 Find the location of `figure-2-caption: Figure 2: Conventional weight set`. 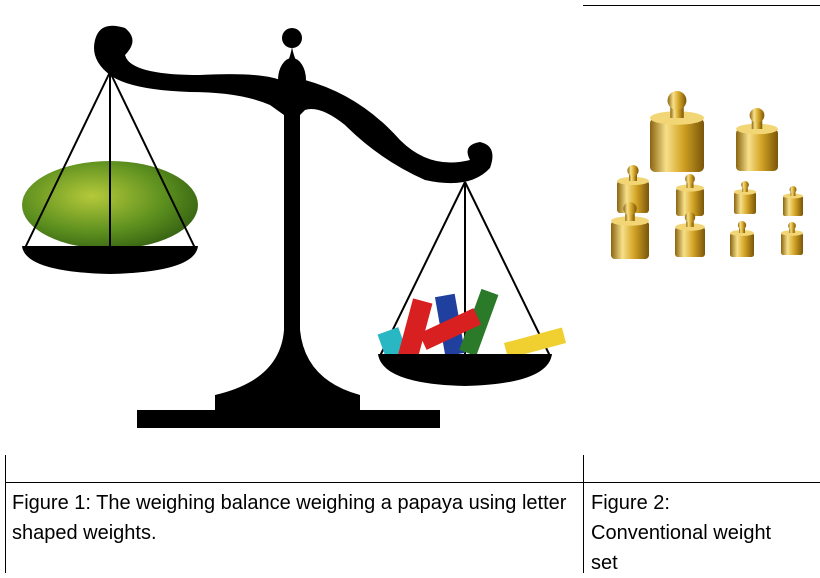

figure-2-caption: Figure 2: Conventional weight set is located at coordinates (681, 533).